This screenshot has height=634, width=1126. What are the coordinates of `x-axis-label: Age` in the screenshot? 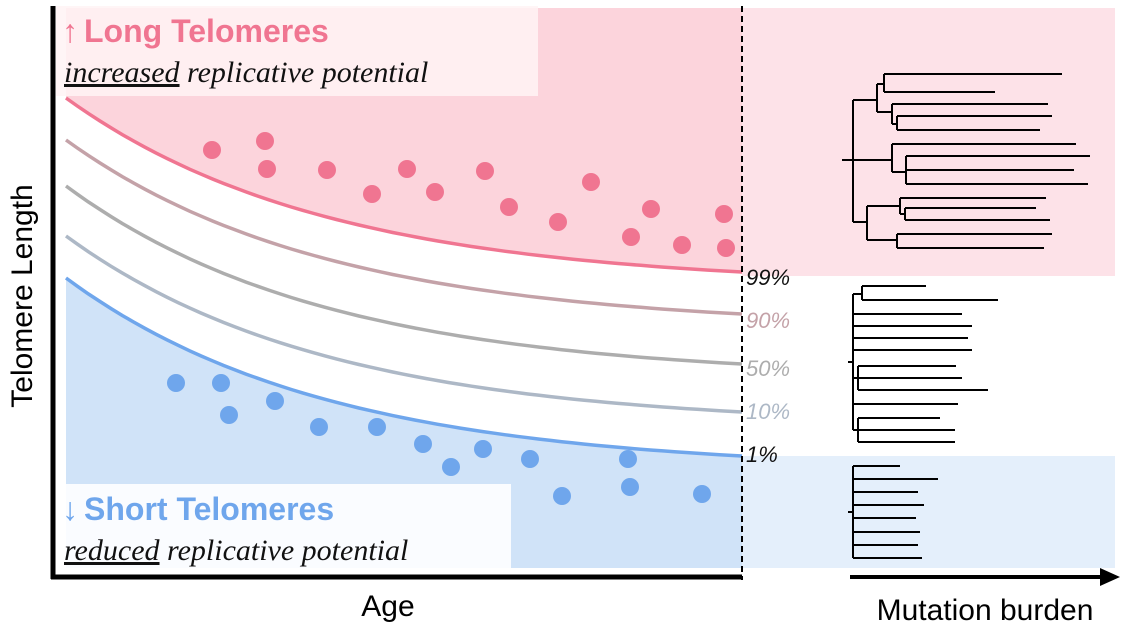 It's located at (387, 606).